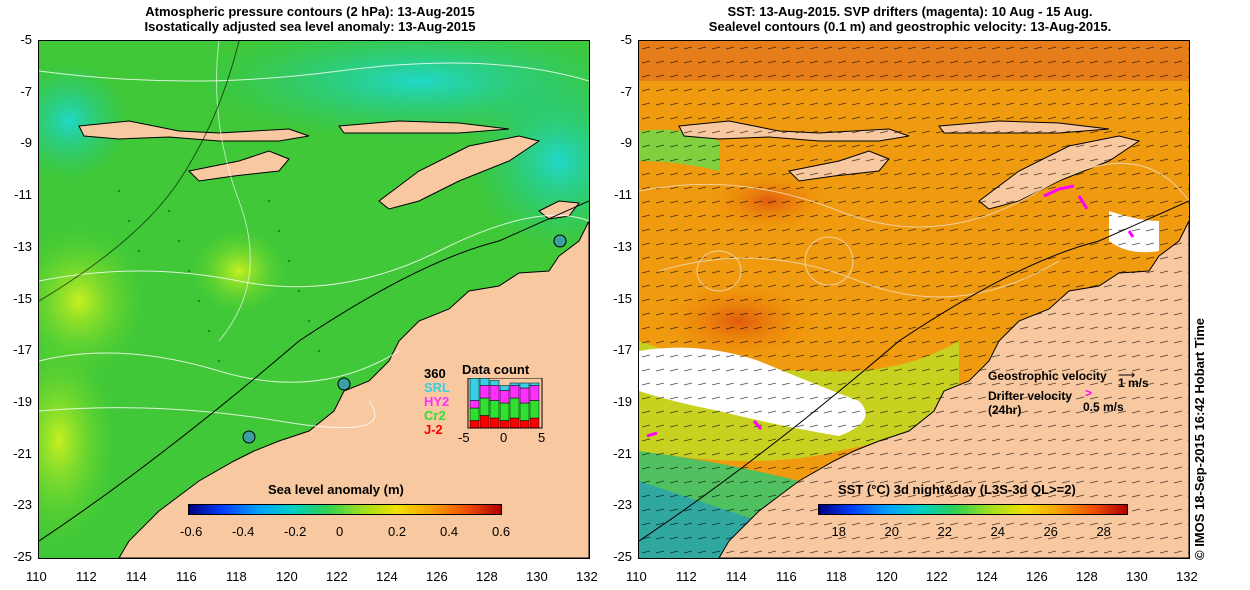 This screenshot has width=1250, height=590. I want to click on island-lombok-sumbawa, so click(194, 131).